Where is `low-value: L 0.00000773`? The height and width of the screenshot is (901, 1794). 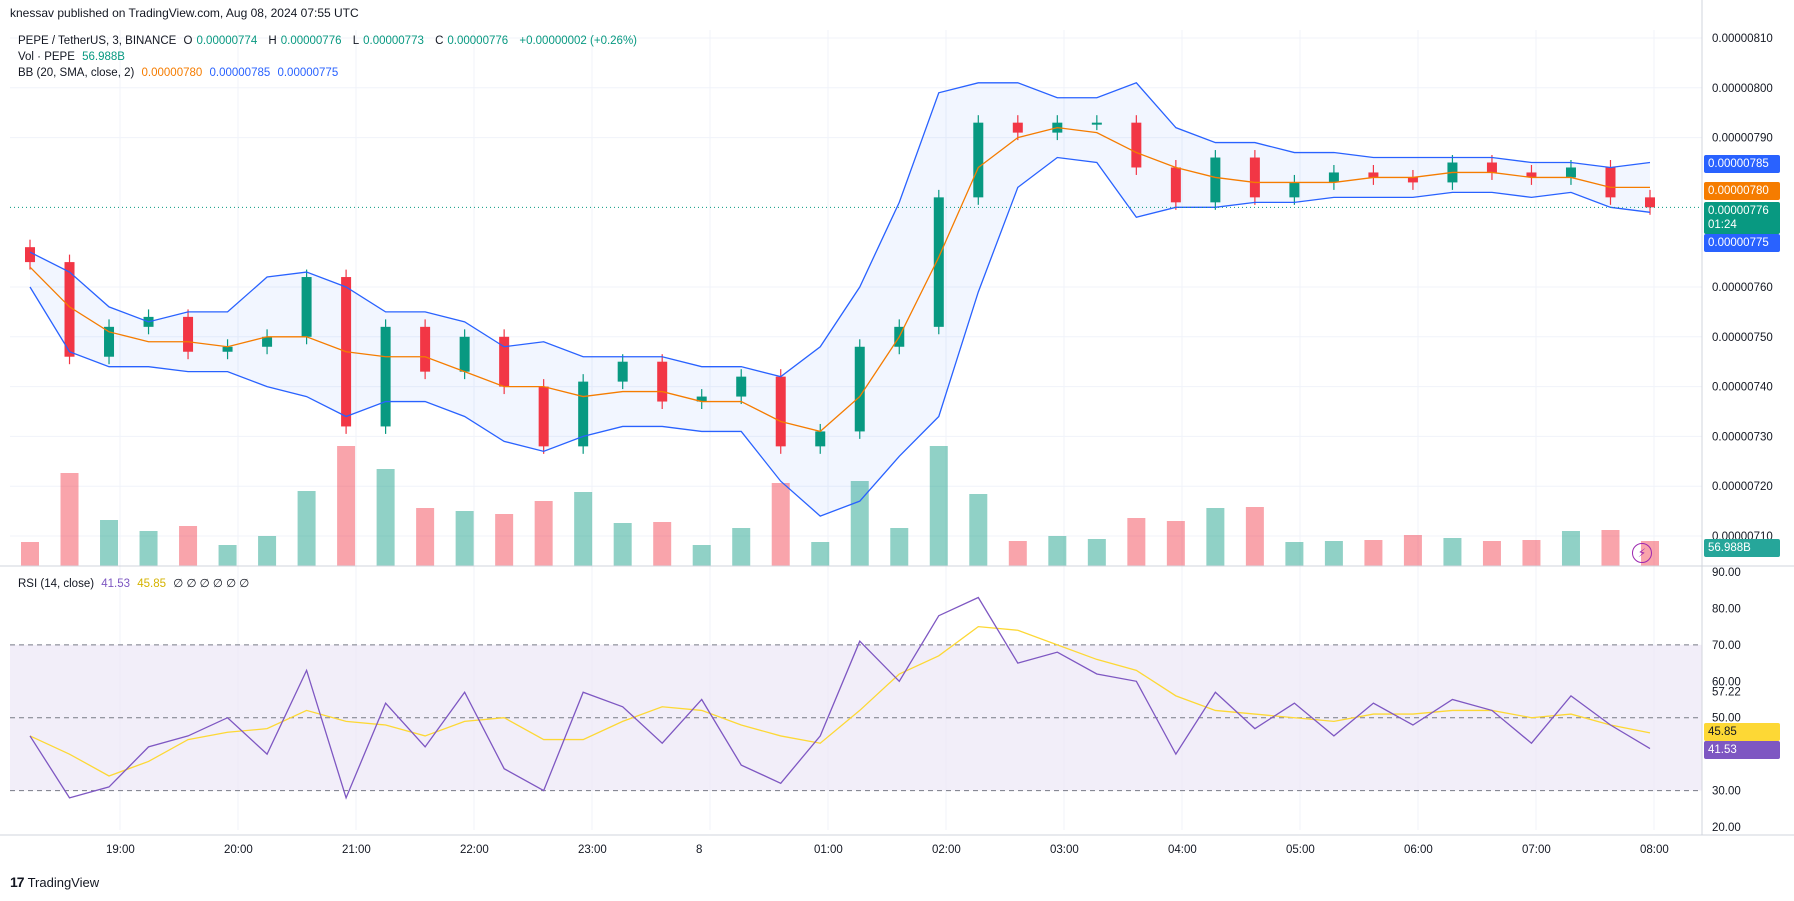
low-value: L 0.00000773 is located at coordinates (388, 41).